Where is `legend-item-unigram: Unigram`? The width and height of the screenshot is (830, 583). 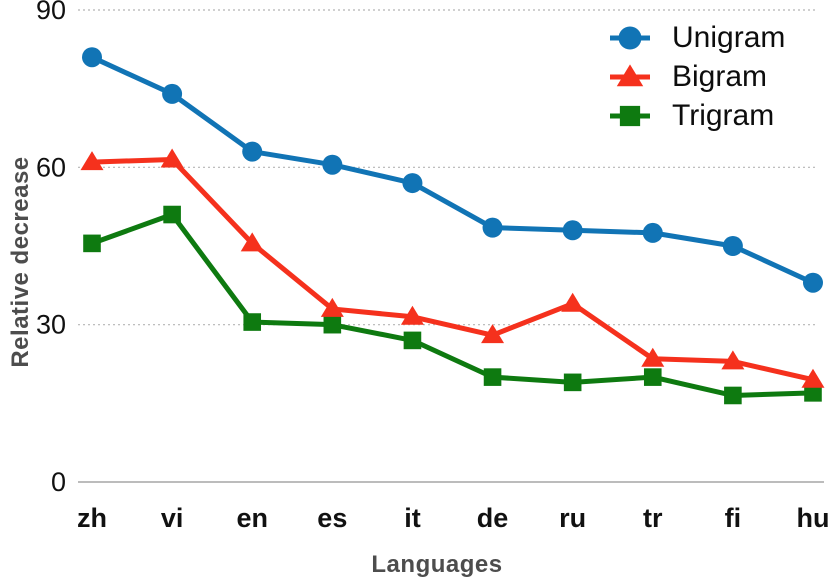
legend-item-unigram: Unigram is located at coordinates (696, 38).